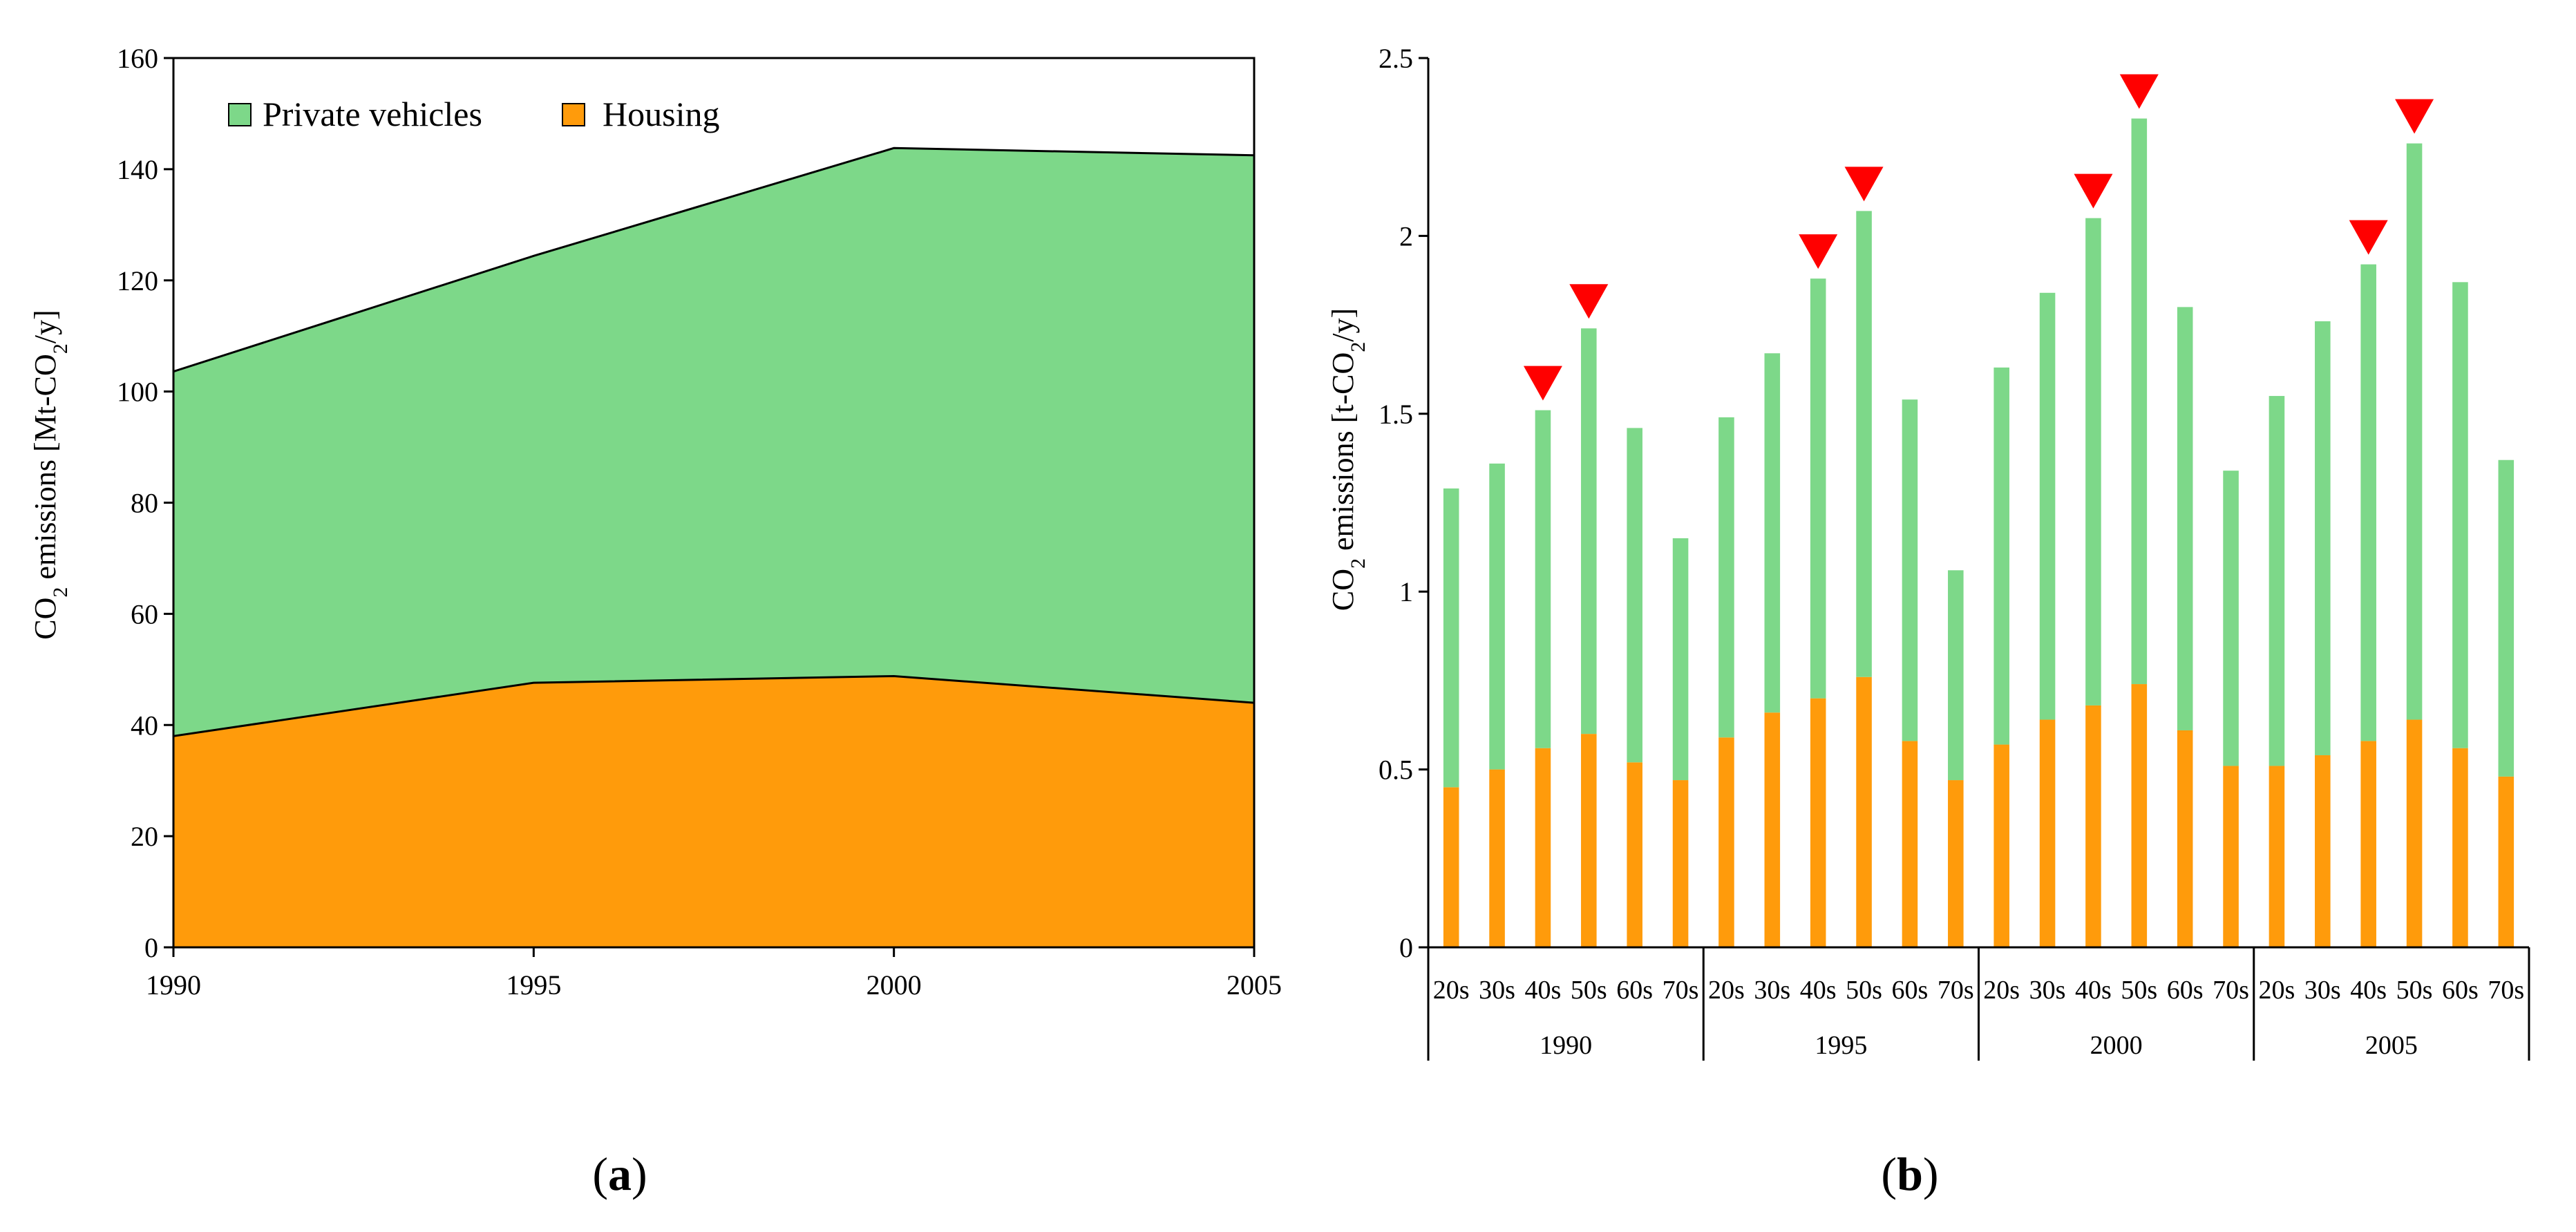  I want to click on caption-a: (a), so click(619, 1174).